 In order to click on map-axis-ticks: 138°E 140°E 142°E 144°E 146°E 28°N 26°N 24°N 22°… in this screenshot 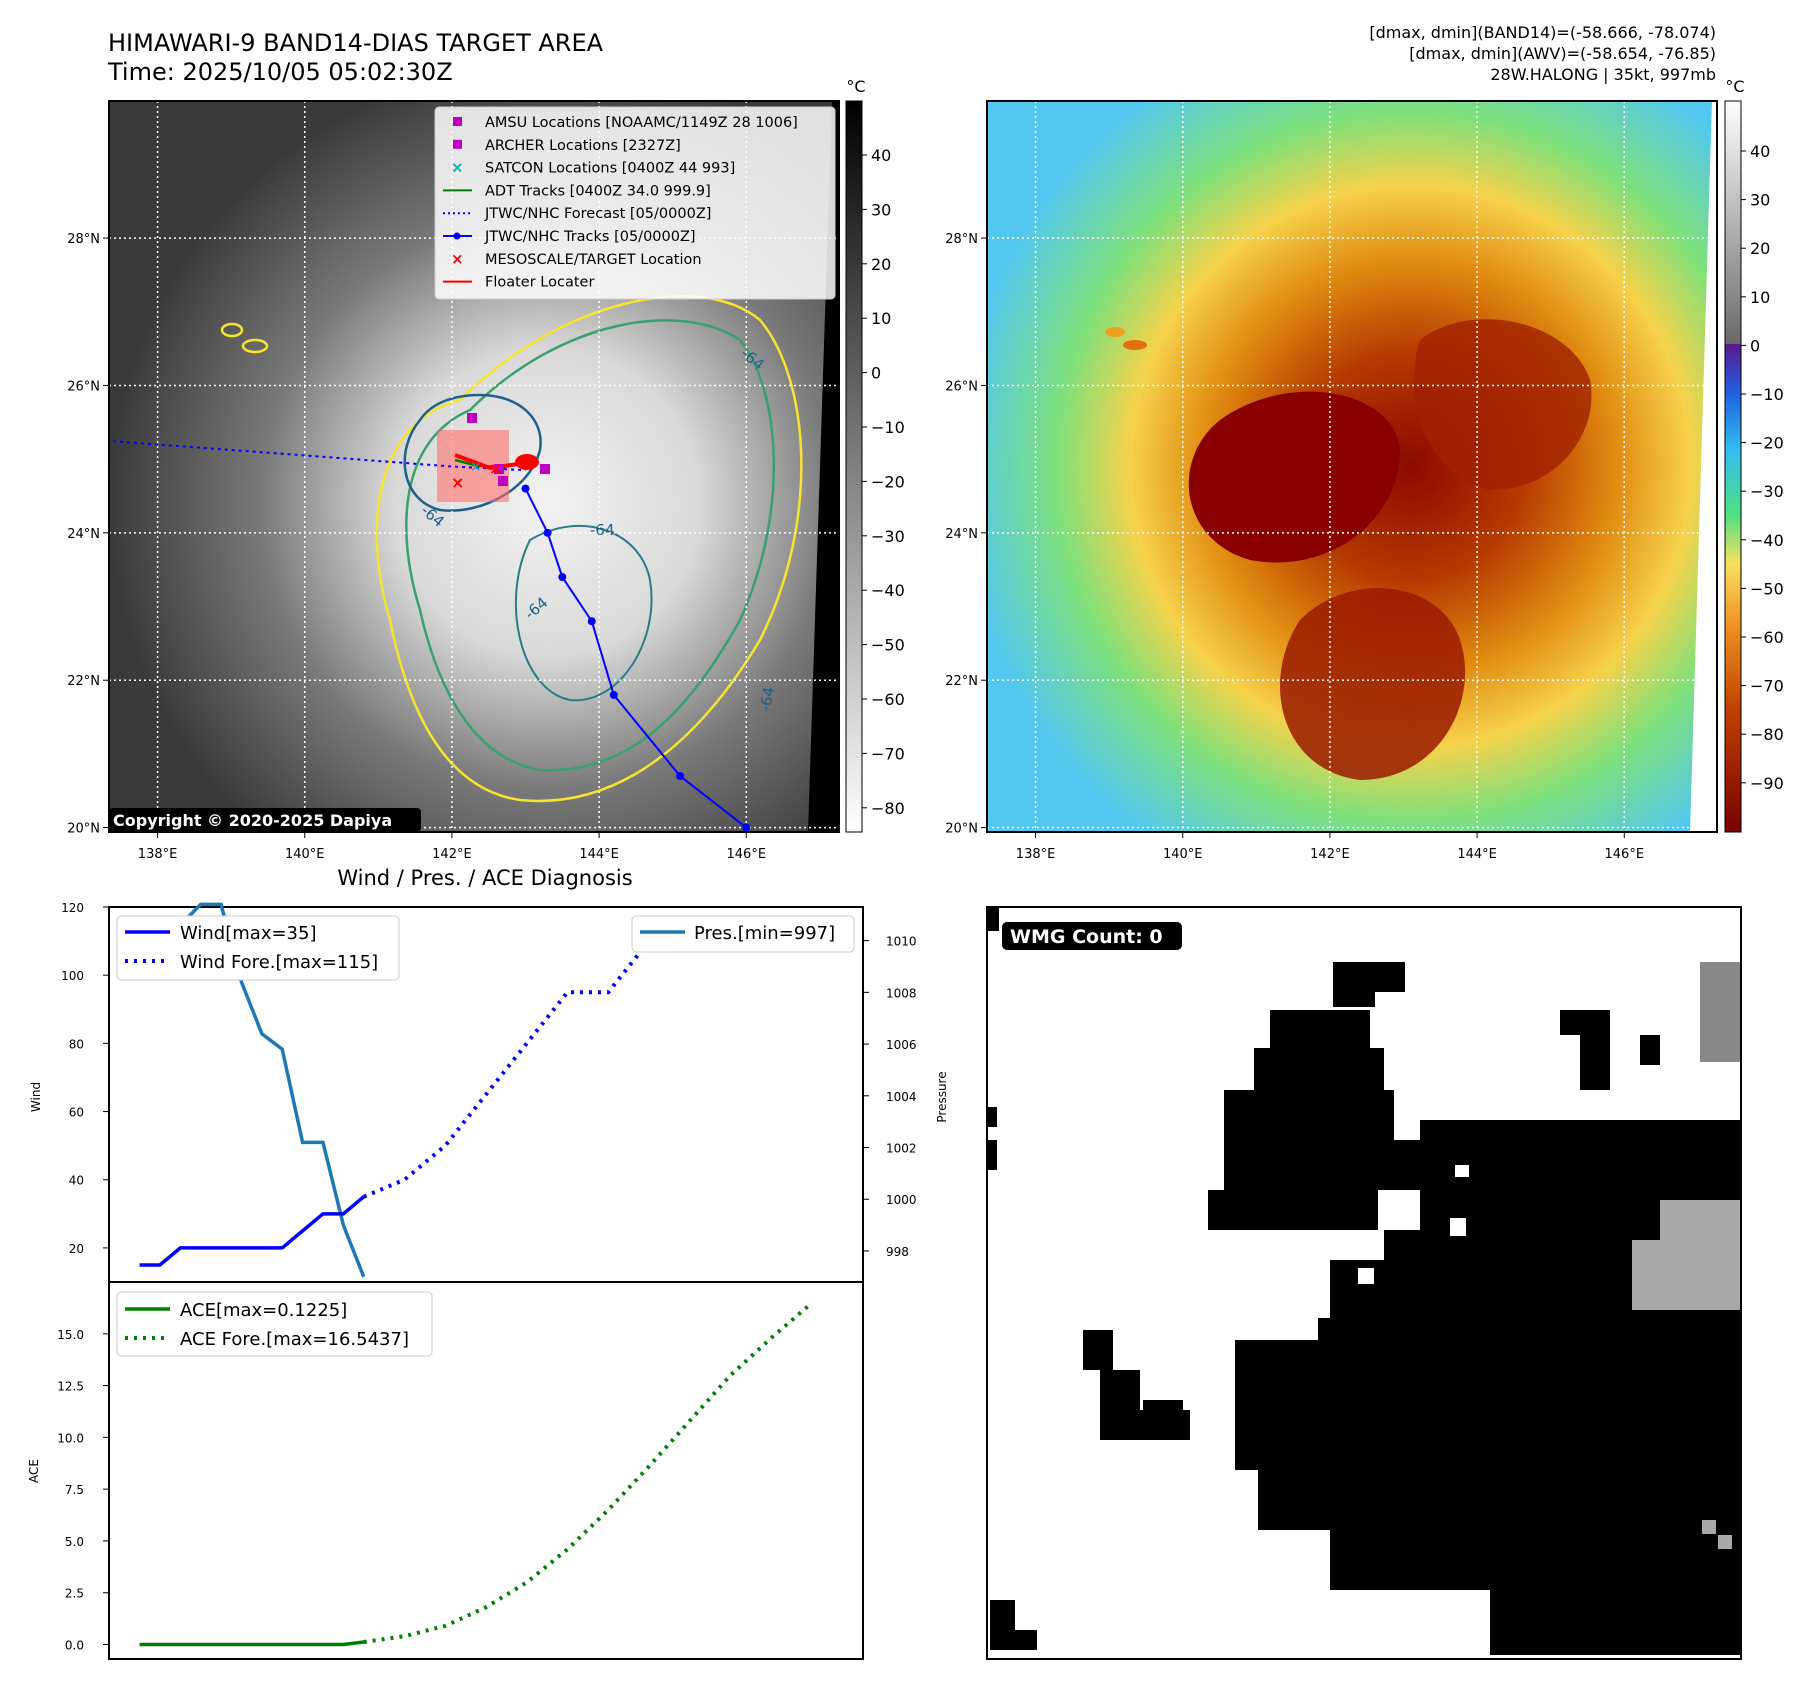, I will do `click(416, 547)`.